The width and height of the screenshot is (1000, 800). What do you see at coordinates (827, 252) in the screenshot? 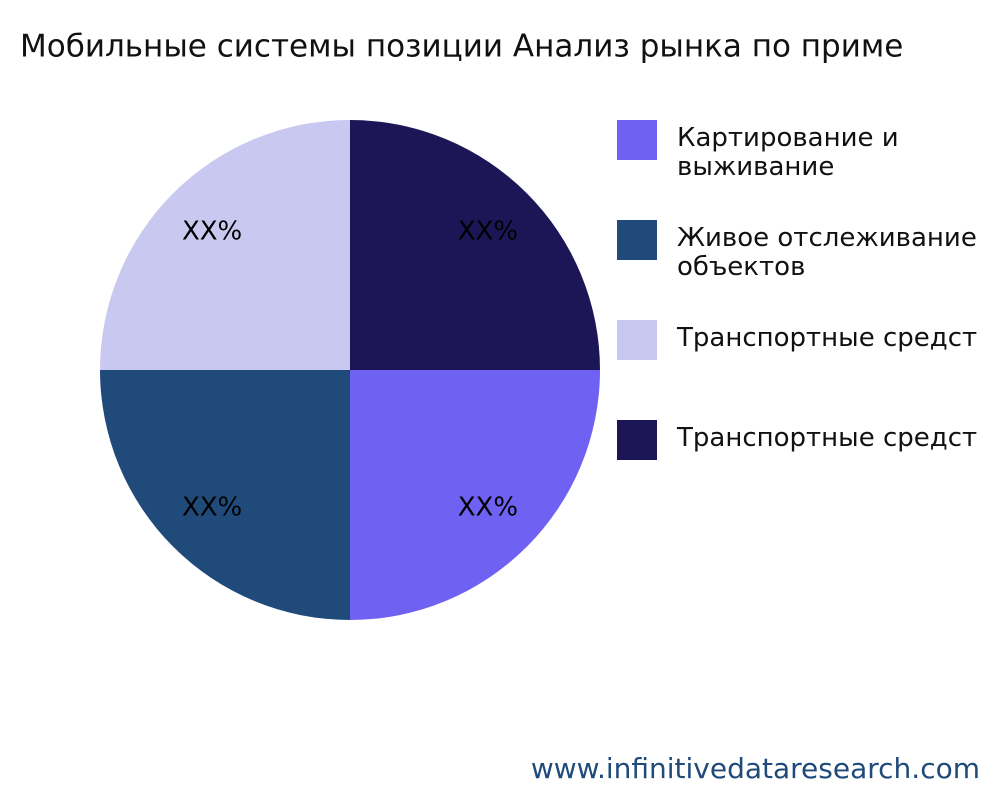
I see `legend-label: Живое отслеживание объектов` at bounding box center [827, 252].